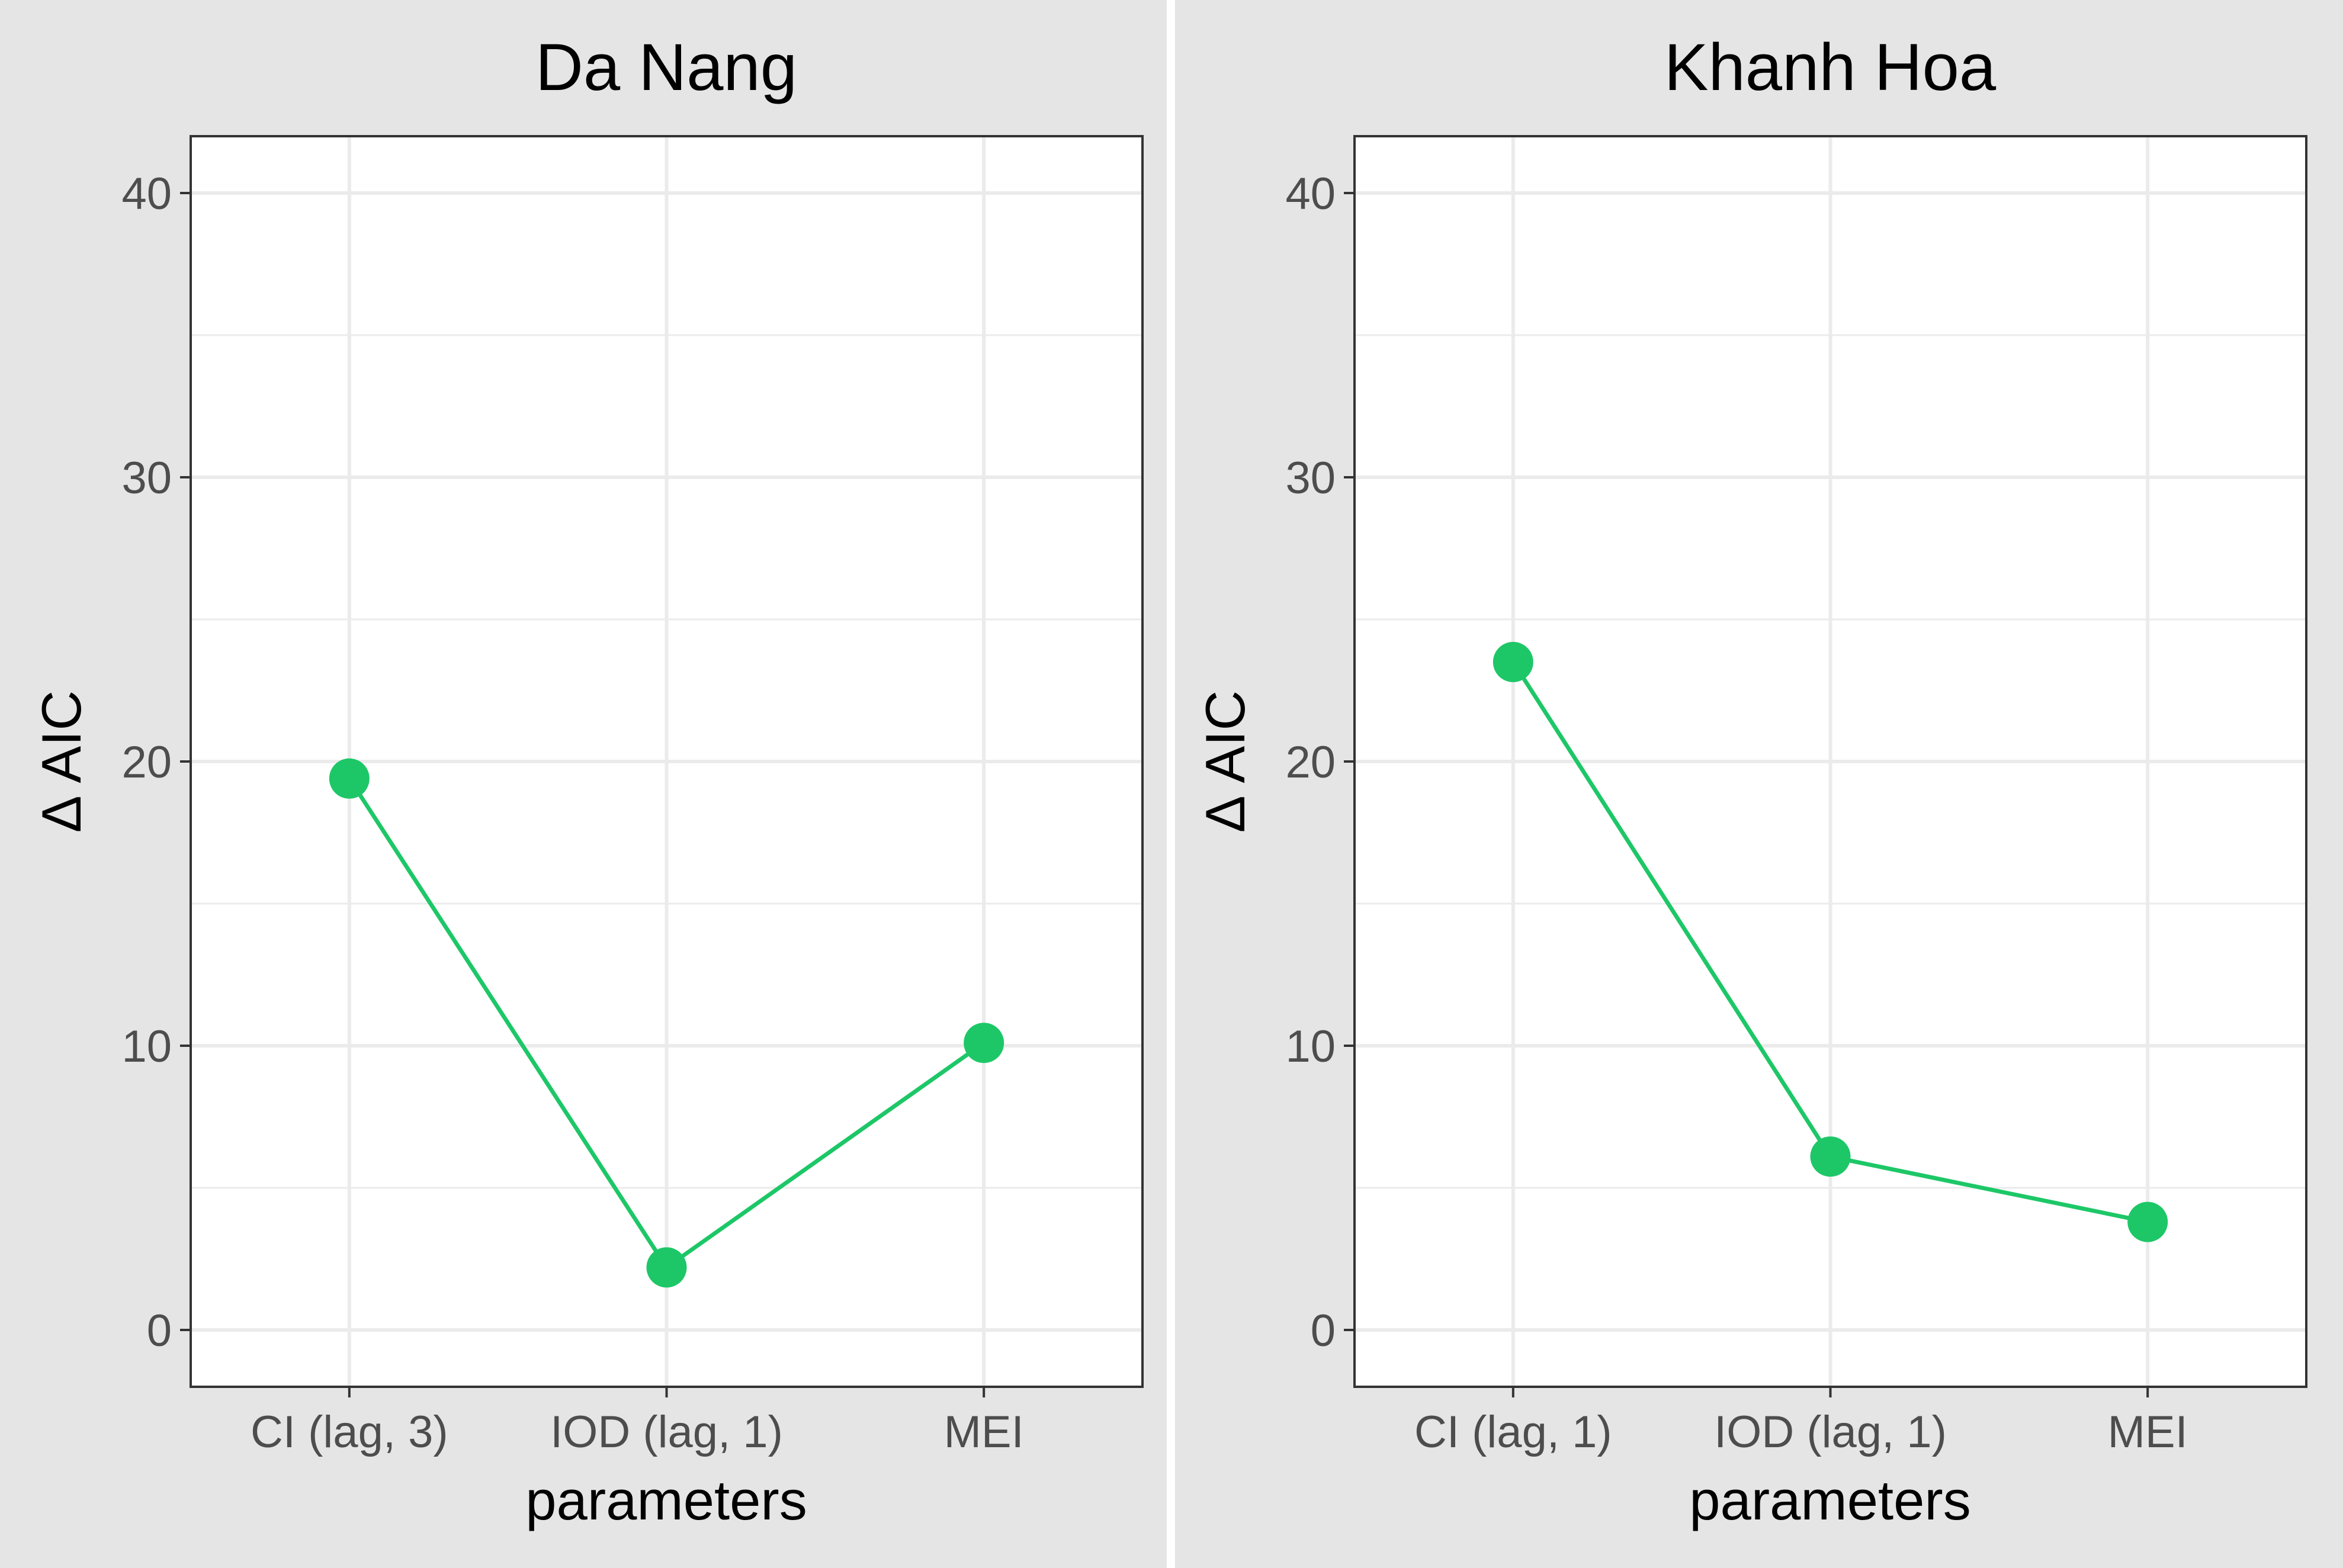  I want to click on x-ticks: CI (lag, 3) IOD (lag, 1) MEI, so click(637, 1422).